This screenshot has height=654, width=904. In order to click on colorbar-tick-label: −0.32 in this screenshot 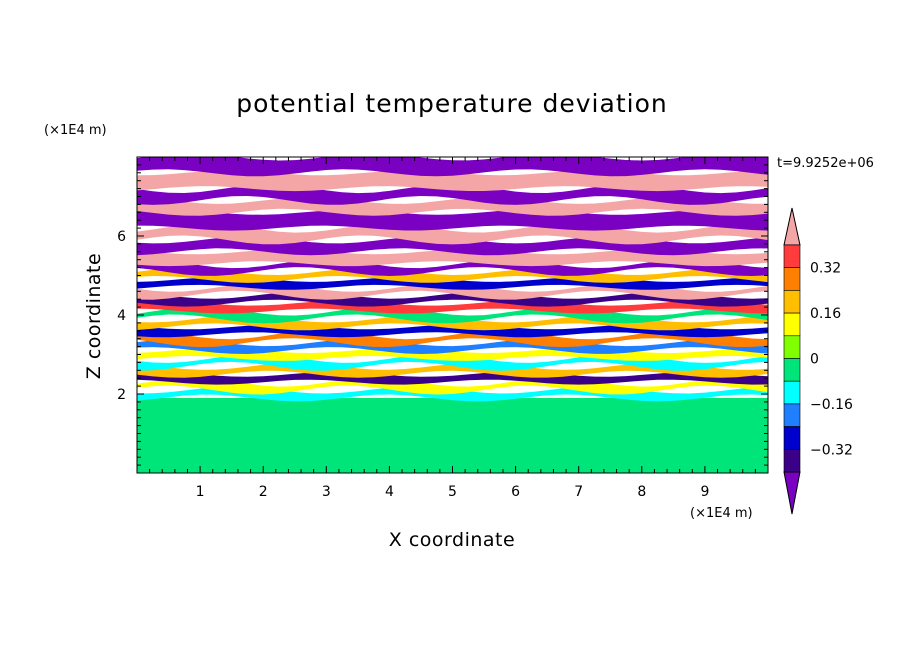, I will do `click(831, 450)`.